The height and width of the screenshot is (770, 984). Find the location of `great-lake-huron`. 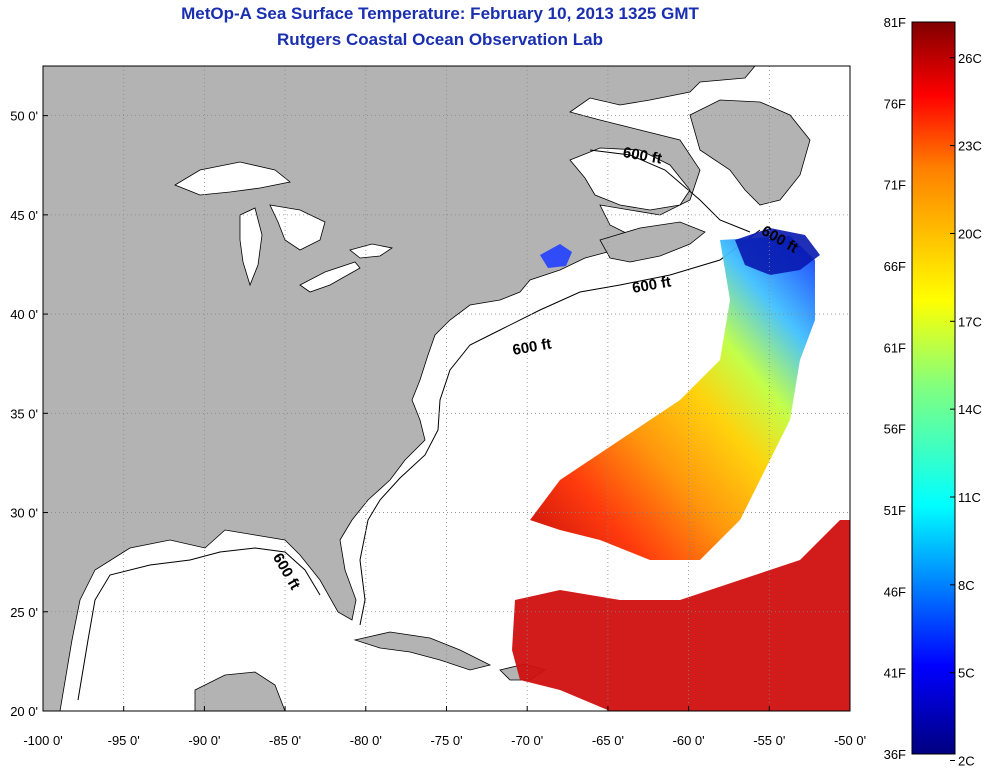

great-lake-huron is located at coordinates (297, 227).